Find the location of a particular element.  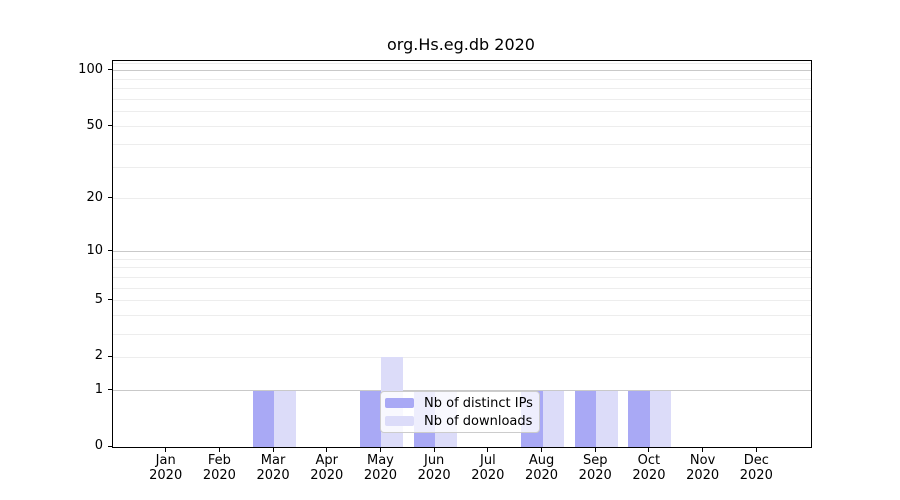

x-tick-label-jul: Jul 2020 is located at coordinates (488, 468).